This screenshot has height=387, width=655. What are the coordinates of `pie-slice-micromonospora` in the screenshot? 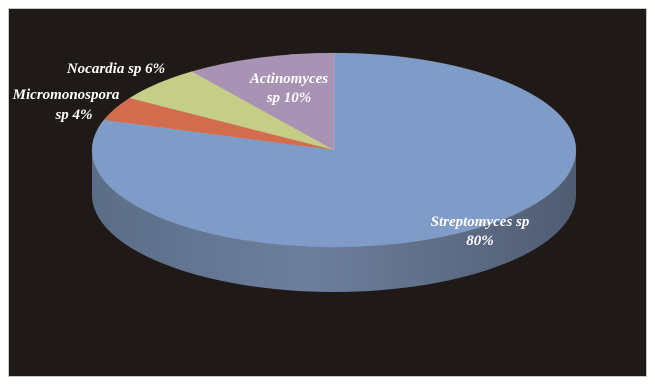 It's located at (219, 124).